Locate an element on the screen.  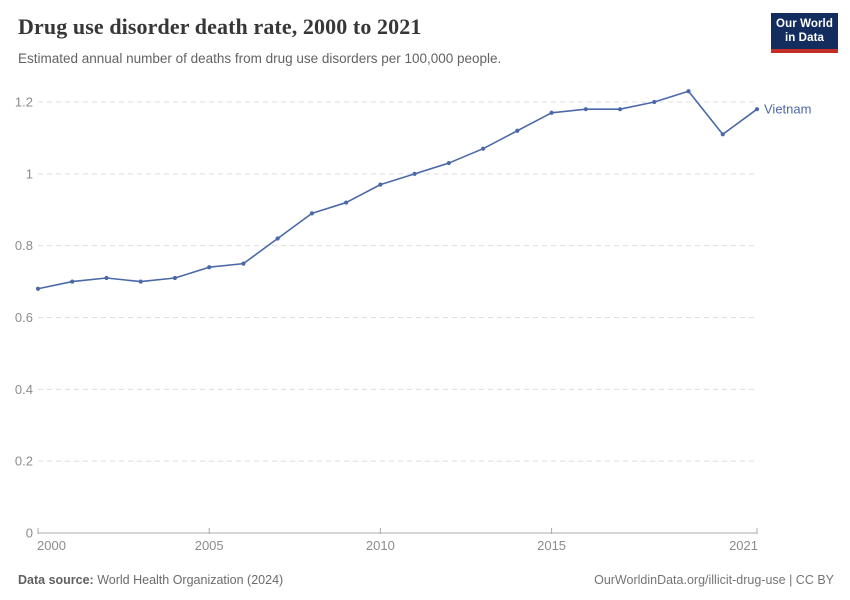
x-tick-label: 2005 is located at coordinates (209, 545).